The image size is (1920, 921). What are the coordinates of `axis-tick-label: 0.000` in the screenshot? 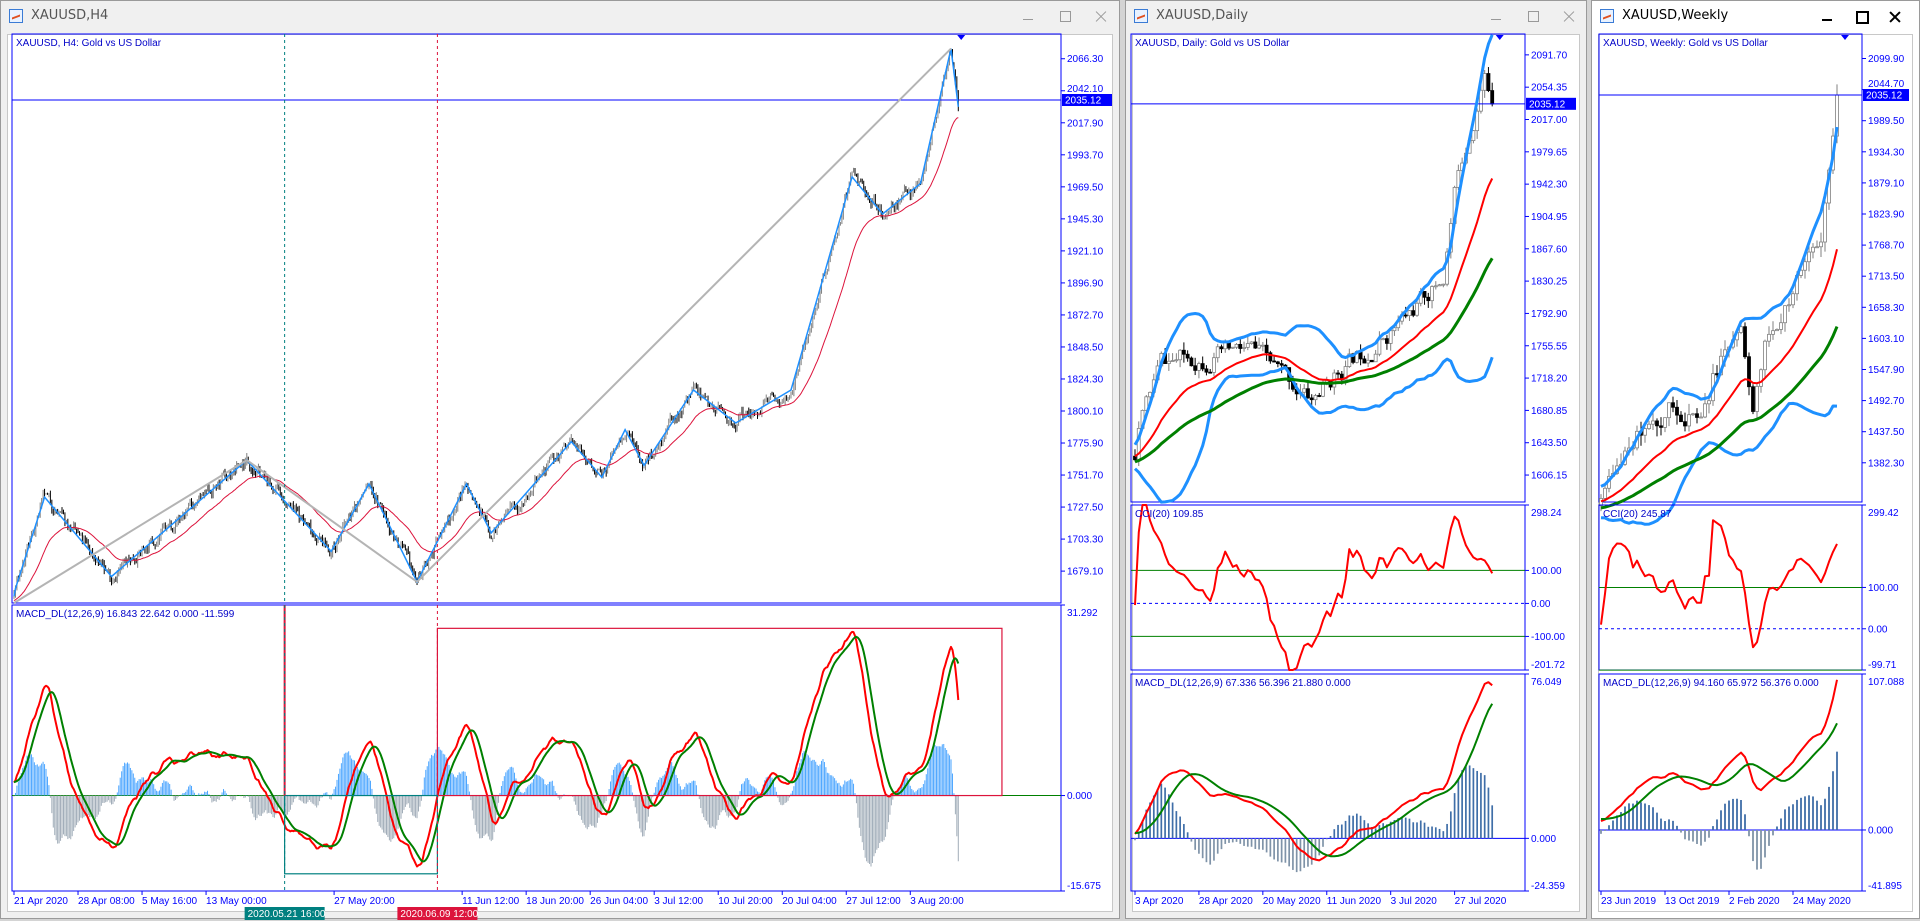 It's located at (1079, 796).